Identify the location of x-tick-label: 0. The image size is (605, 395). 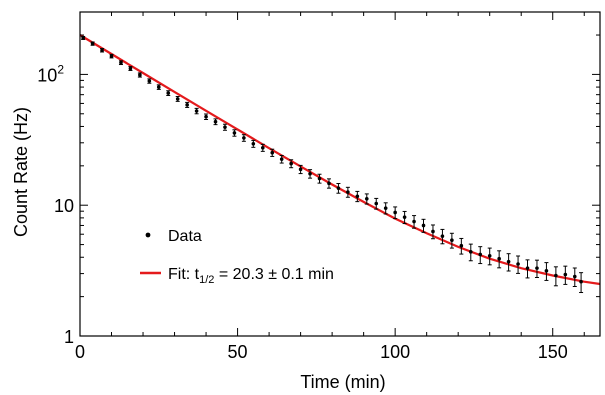
(80, 352).